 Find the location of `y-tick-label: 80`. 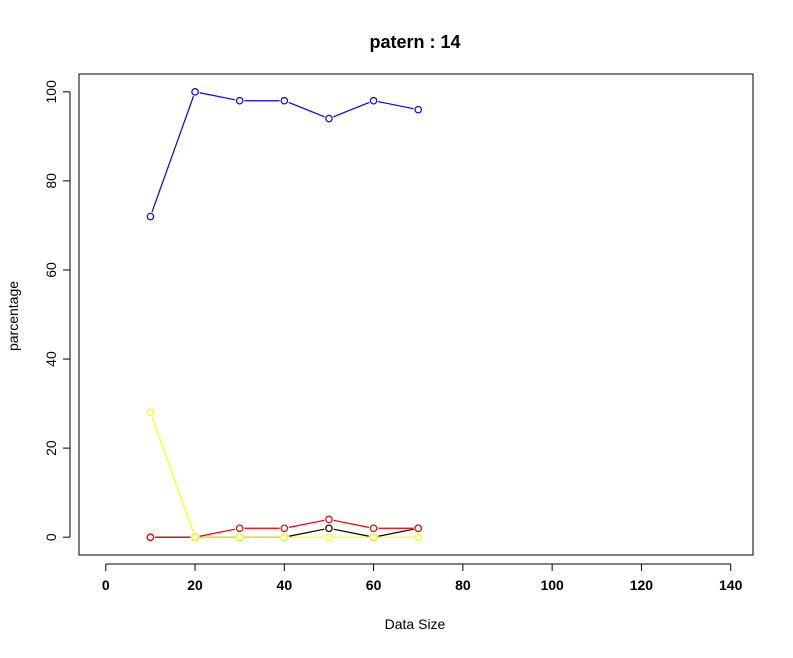

y-tick-label: 80 is located at coordinates (51, 181).